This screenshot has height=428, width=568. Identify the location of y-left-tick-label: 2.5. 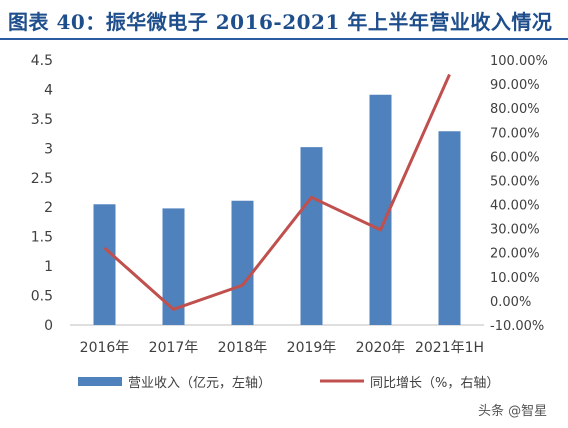
(42, 179).